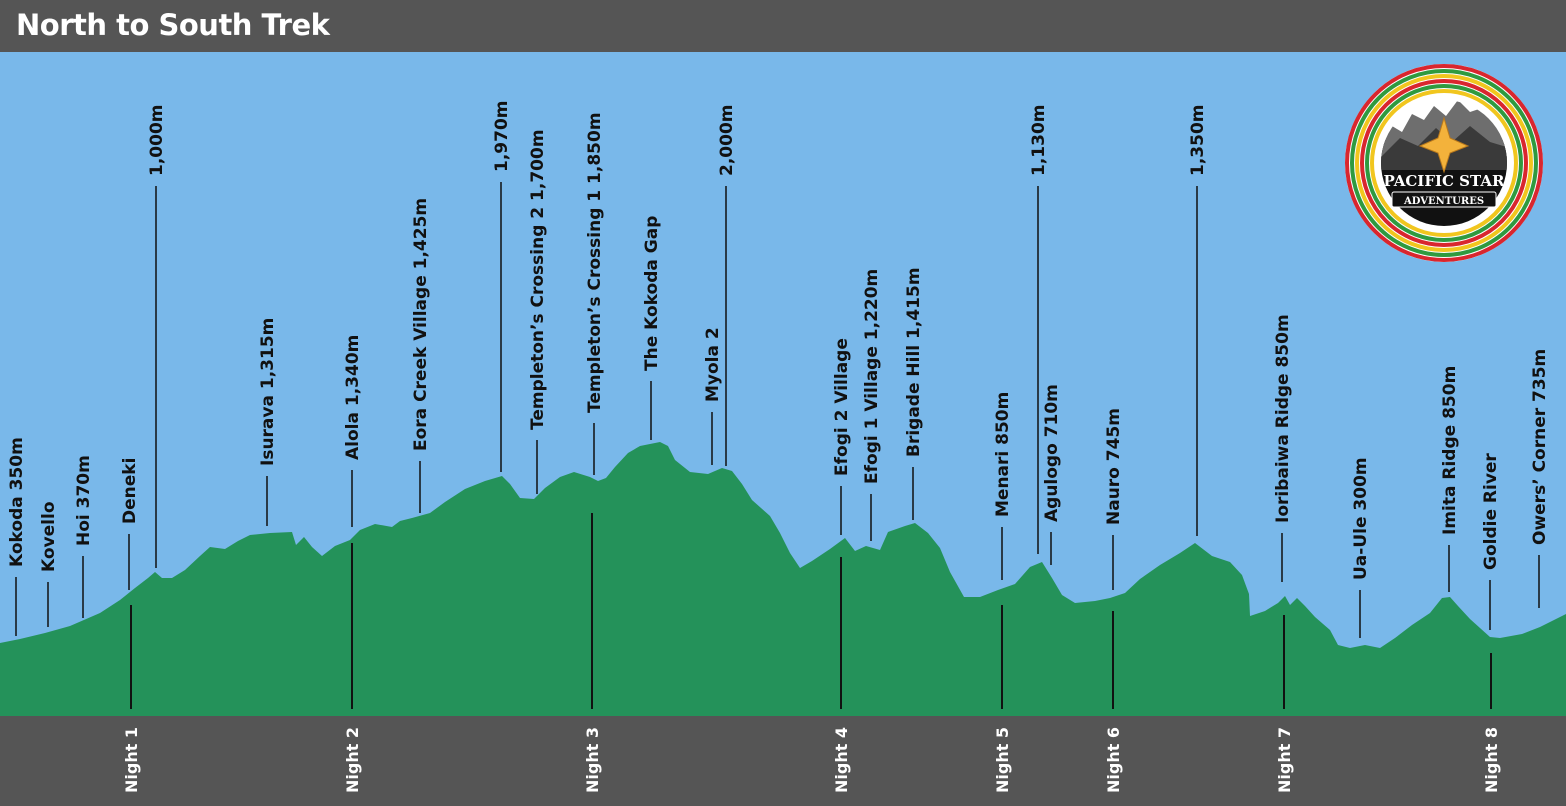 This screenshot has height=806, width=1566. I want to click on night-label: Night 7, so click(1284, 760).